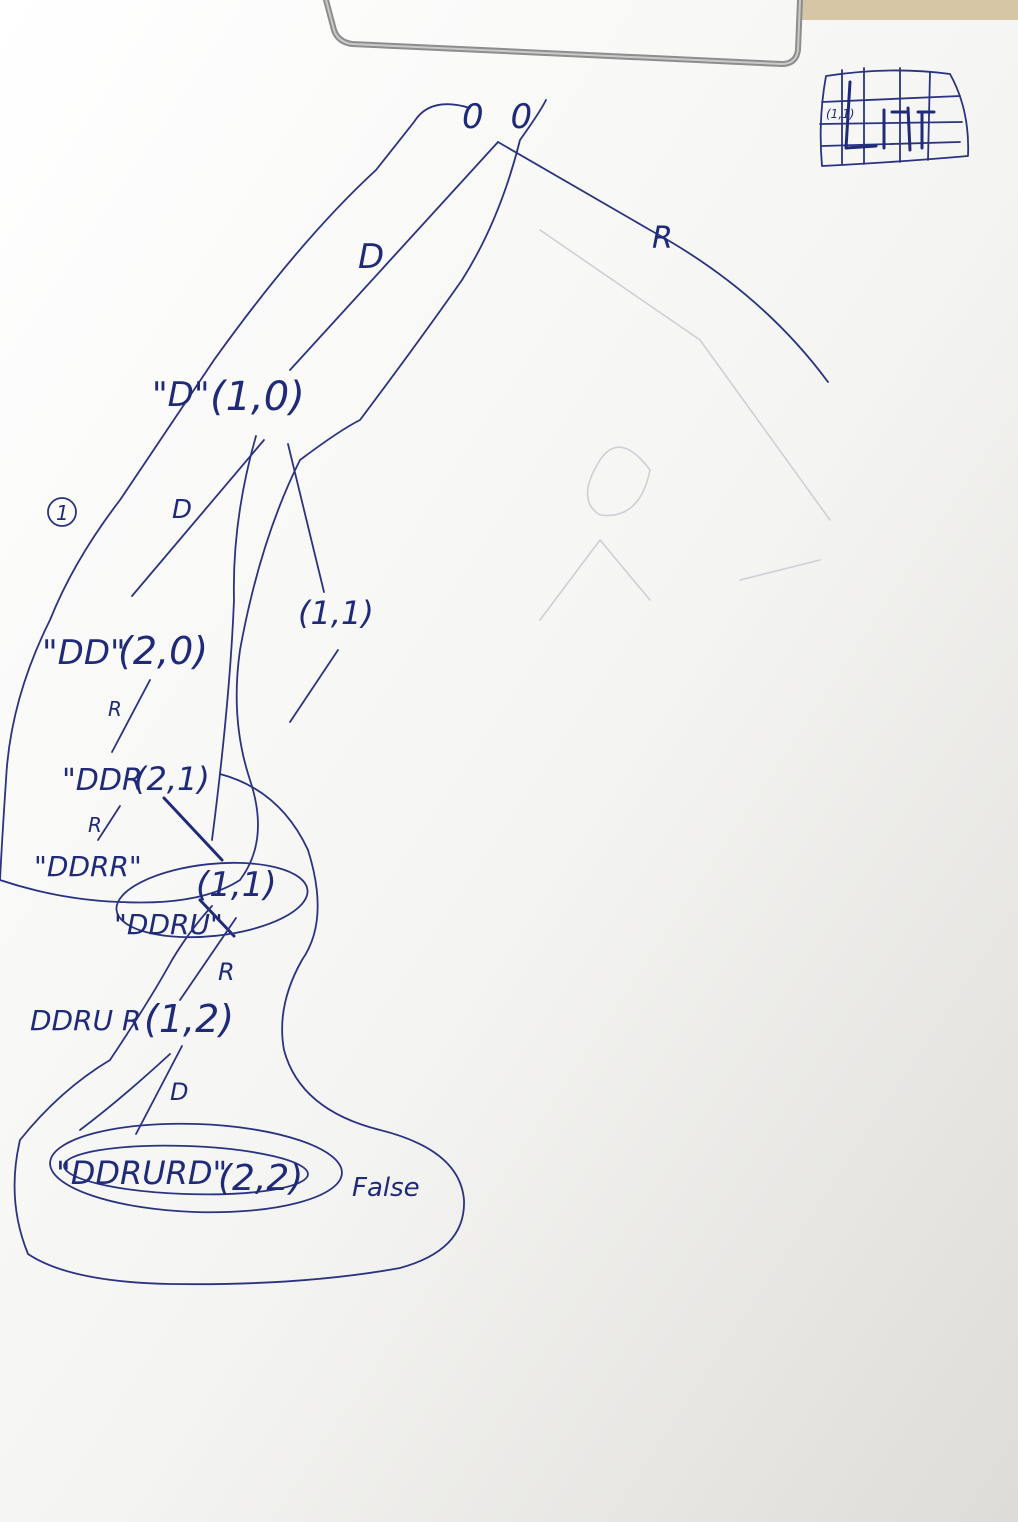 This screenshot has height=1522, width=1018. I want to click on edge-ddru-right, so click(208, 959).